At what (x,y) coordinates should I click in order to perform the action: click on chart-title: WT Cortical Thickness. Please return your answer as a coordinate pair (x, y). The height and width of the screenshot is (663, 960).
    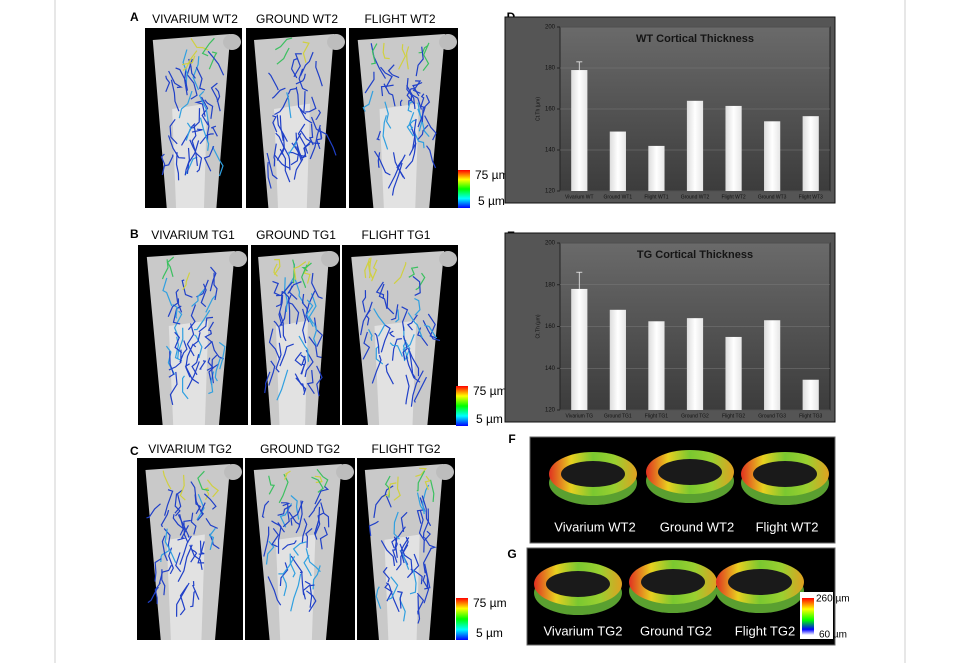
    Looking at the image, I should click on (695, 39).